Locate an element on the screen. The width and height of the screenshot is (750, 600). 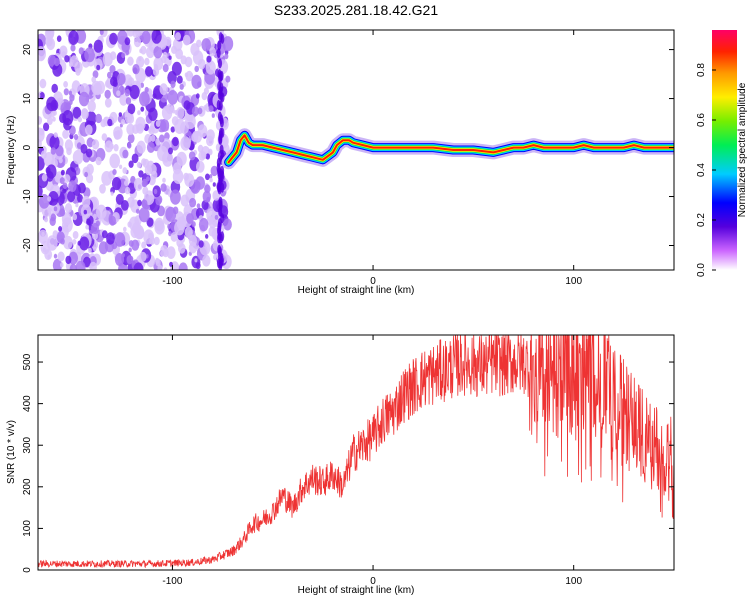
signal-trace-band is located at coordinates (450, 149).